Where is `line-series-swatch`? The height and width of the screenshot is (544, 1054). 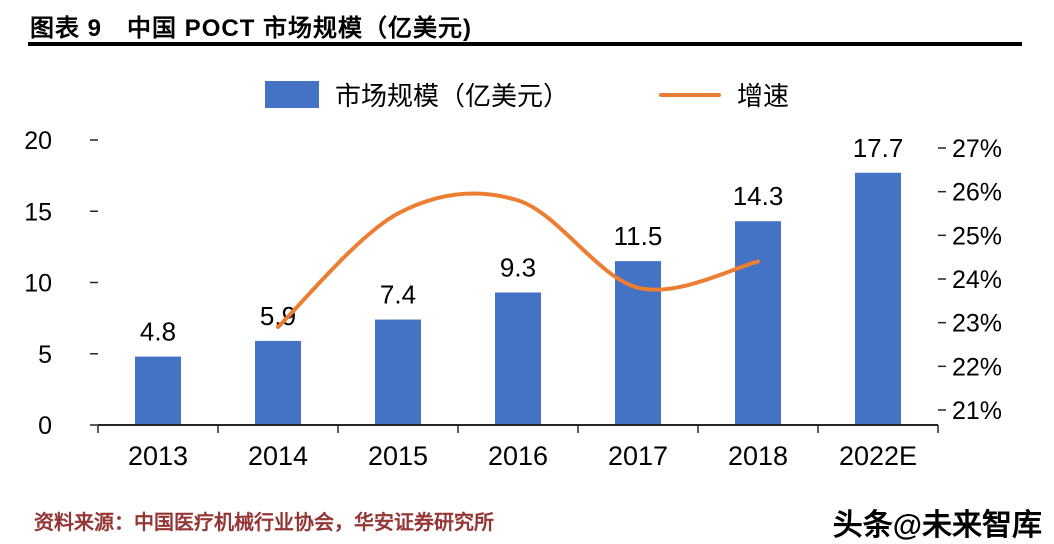 line-series-swatch is located at coordinates (690, 94).